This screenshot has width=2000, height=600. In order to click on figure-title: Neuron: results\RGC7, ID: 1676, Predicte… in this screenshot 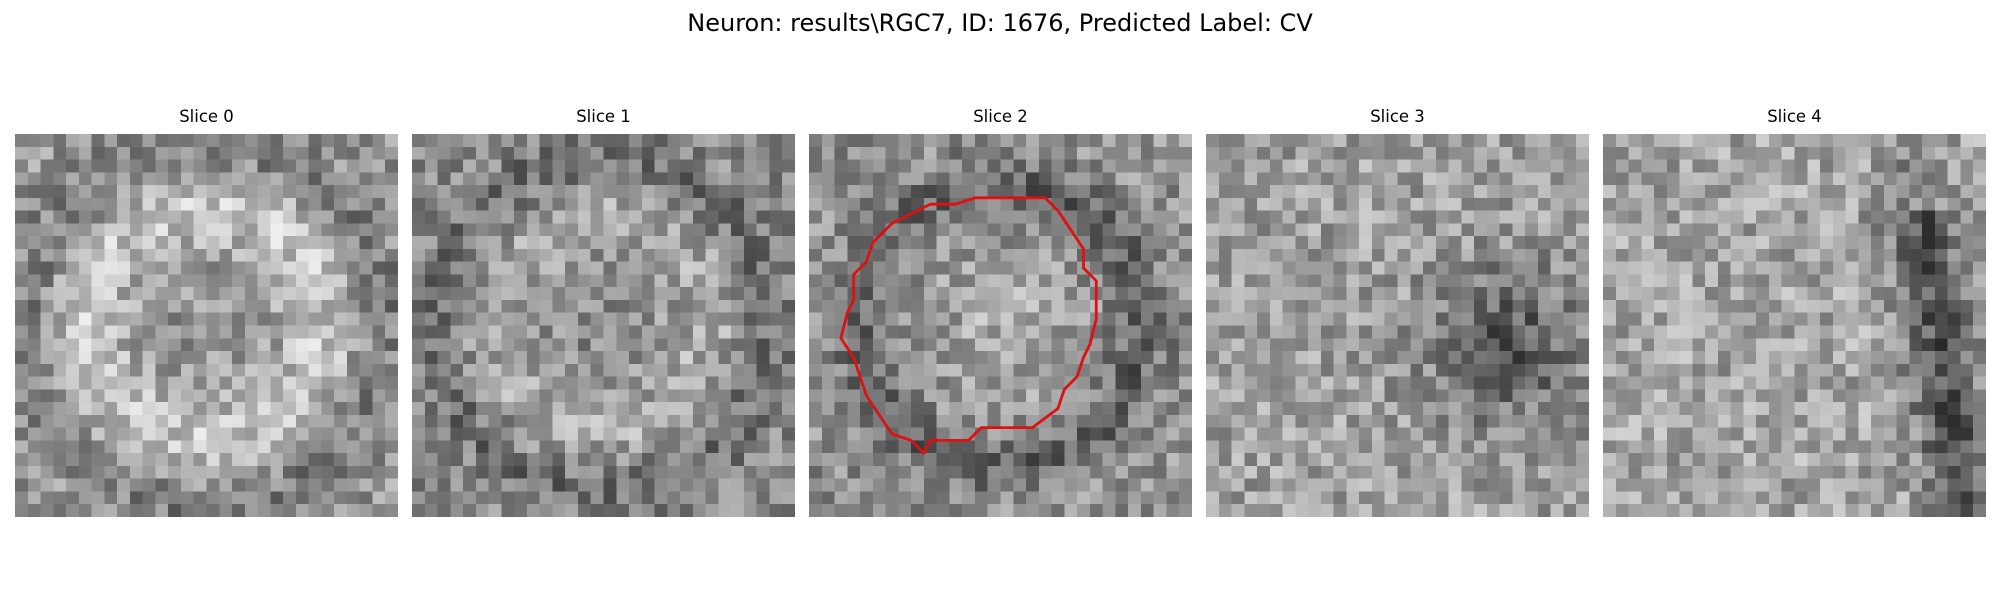, I will do `click(1000, 23)`.